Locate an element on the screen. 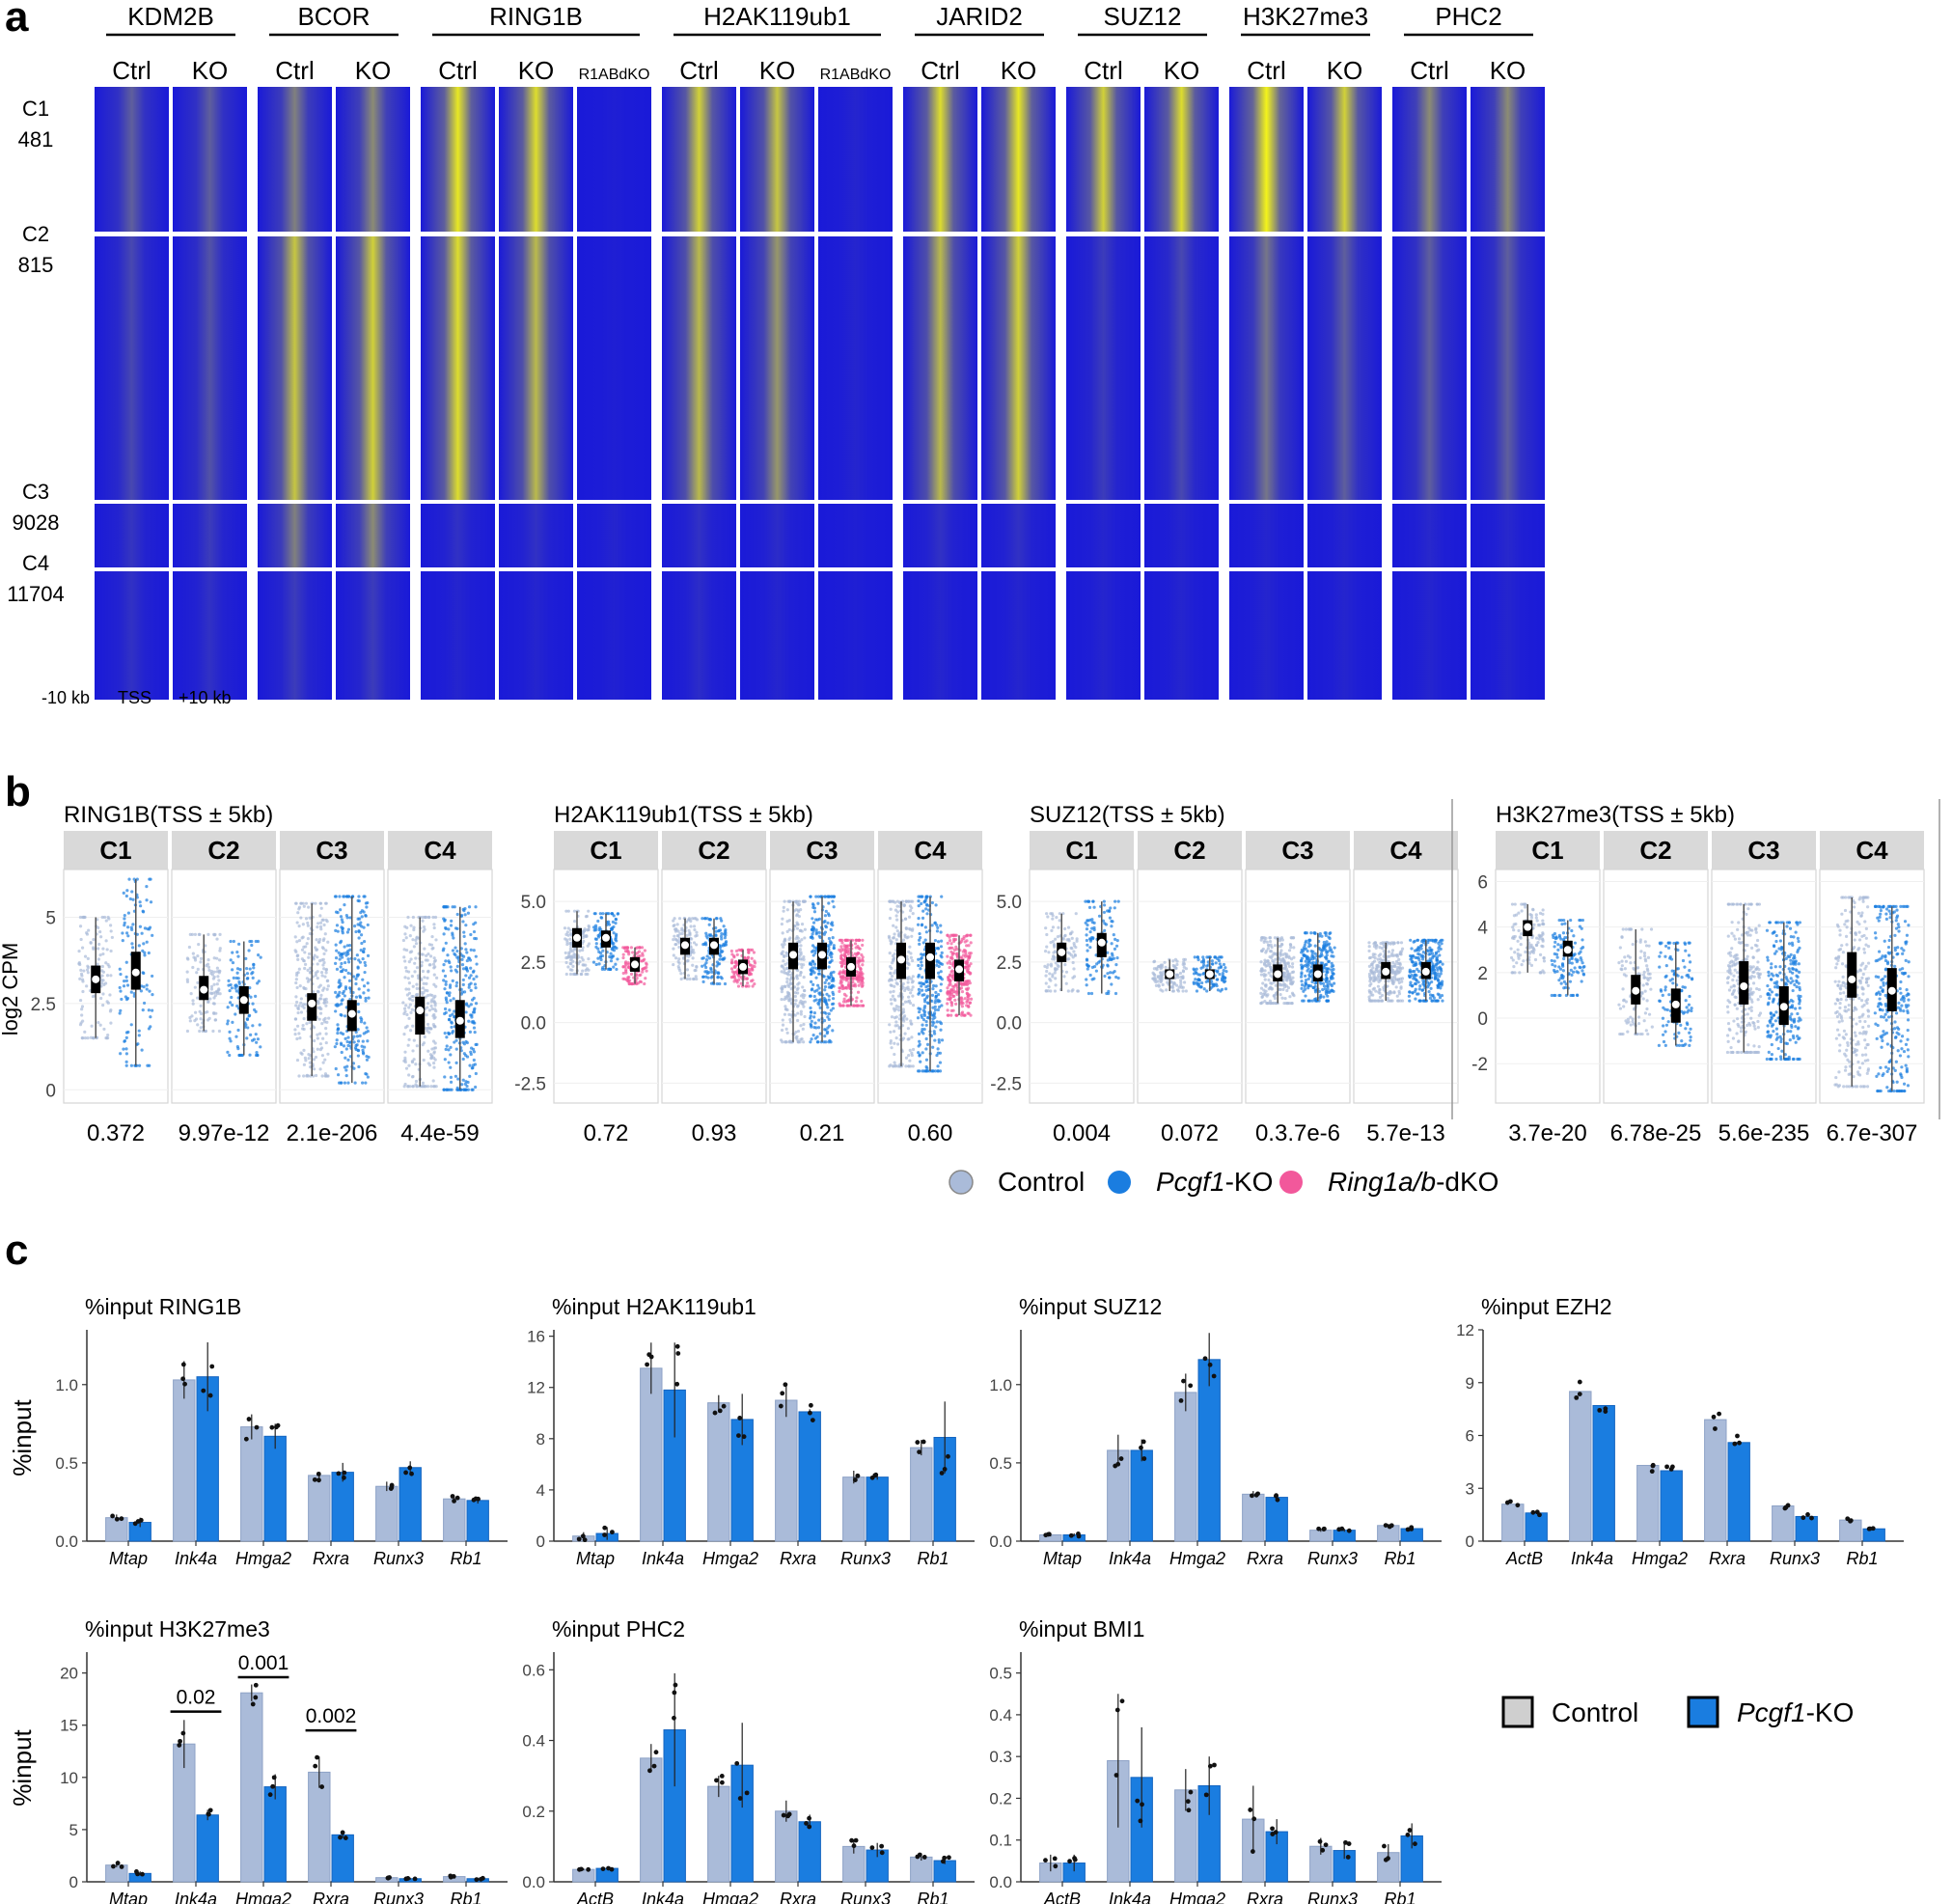 This screenshot has width=1952, height=1904. track-label: R1ABdKO is located at coordinates (614, 75).